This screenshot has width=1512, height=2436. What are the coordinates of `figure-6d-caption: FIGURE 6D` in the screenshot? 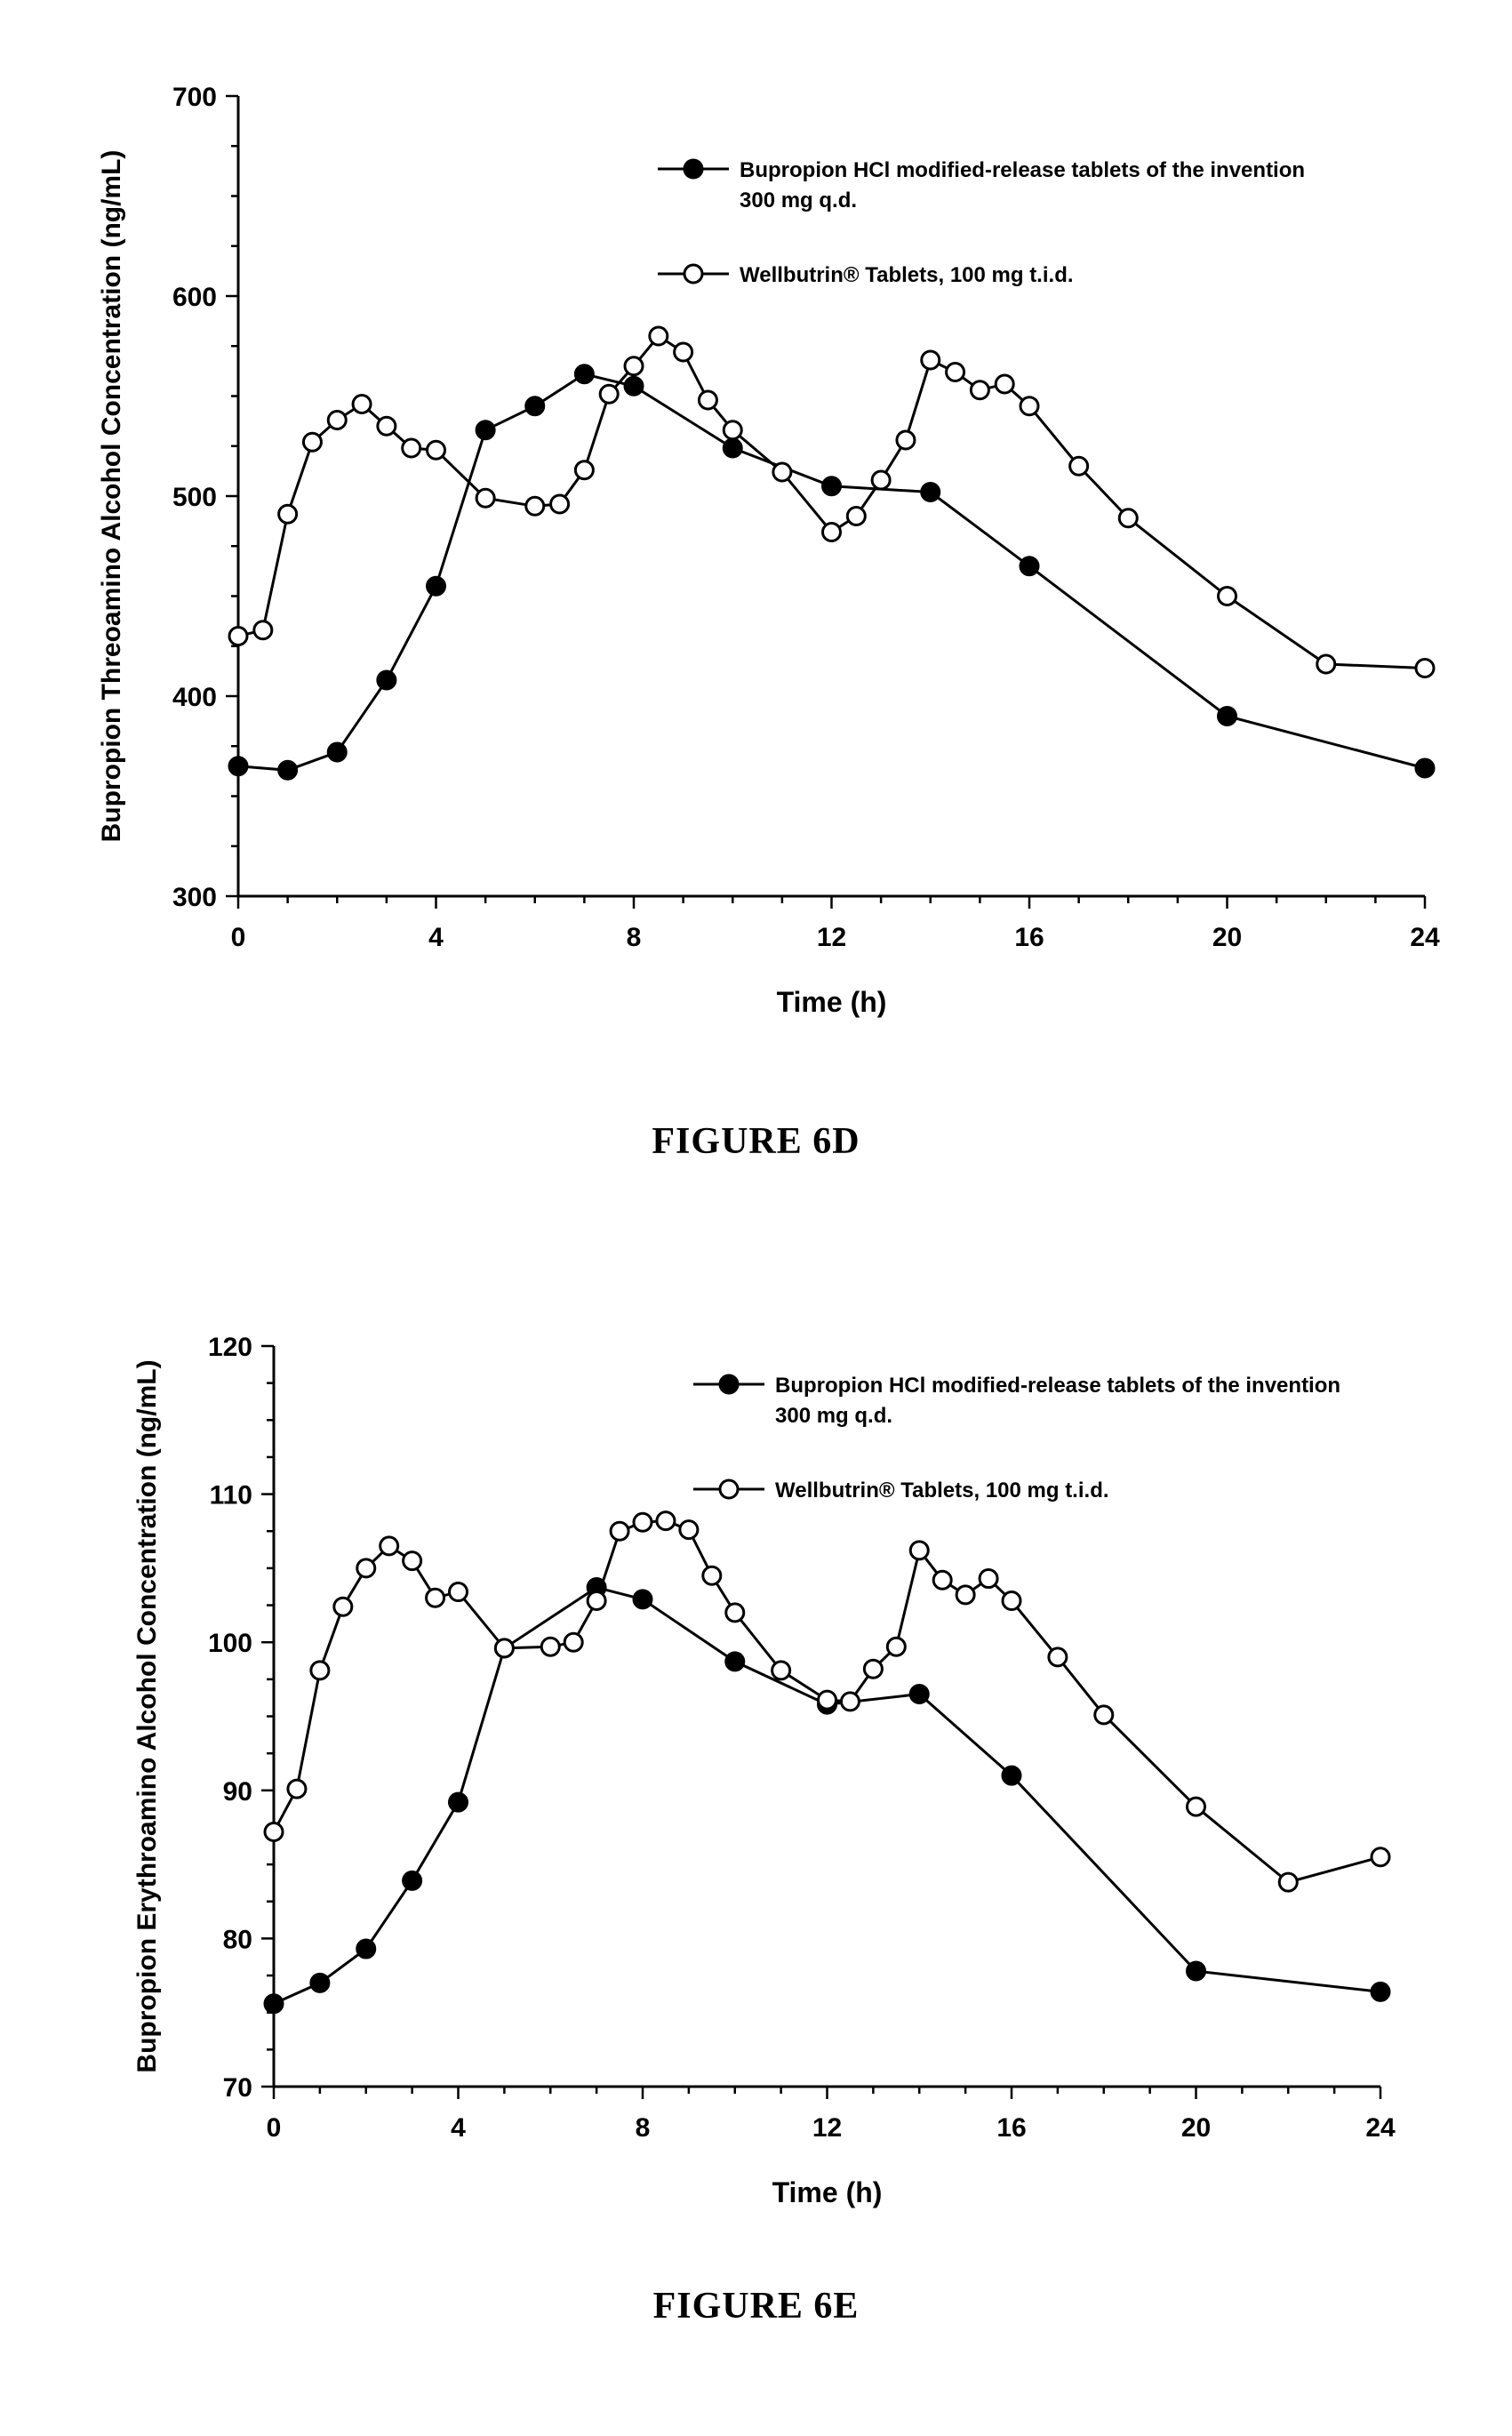 It's located at (756, 1141).